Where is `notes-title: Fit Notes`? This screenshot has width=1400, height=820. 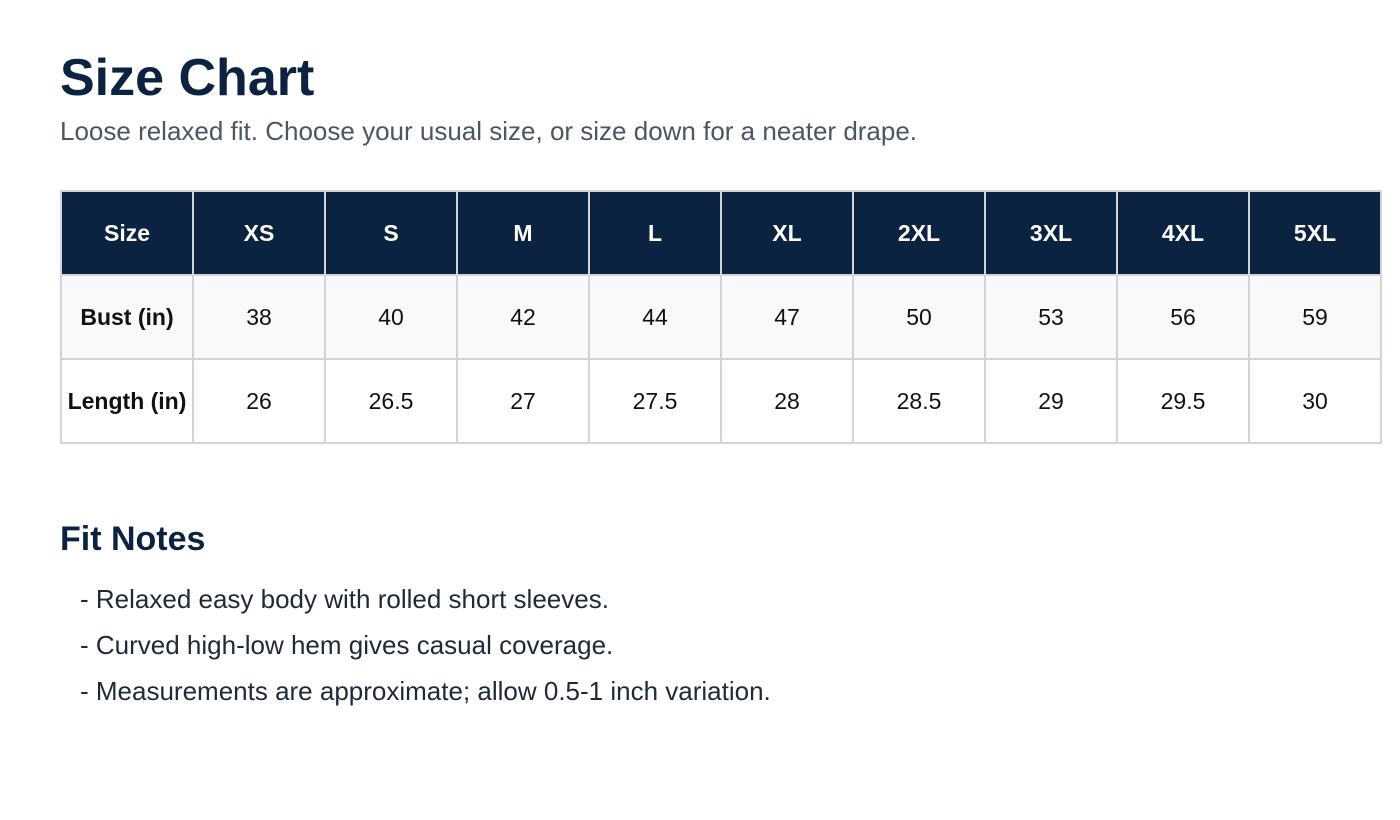
notes-title: Fit Notes is located at coordinates (133, 539).